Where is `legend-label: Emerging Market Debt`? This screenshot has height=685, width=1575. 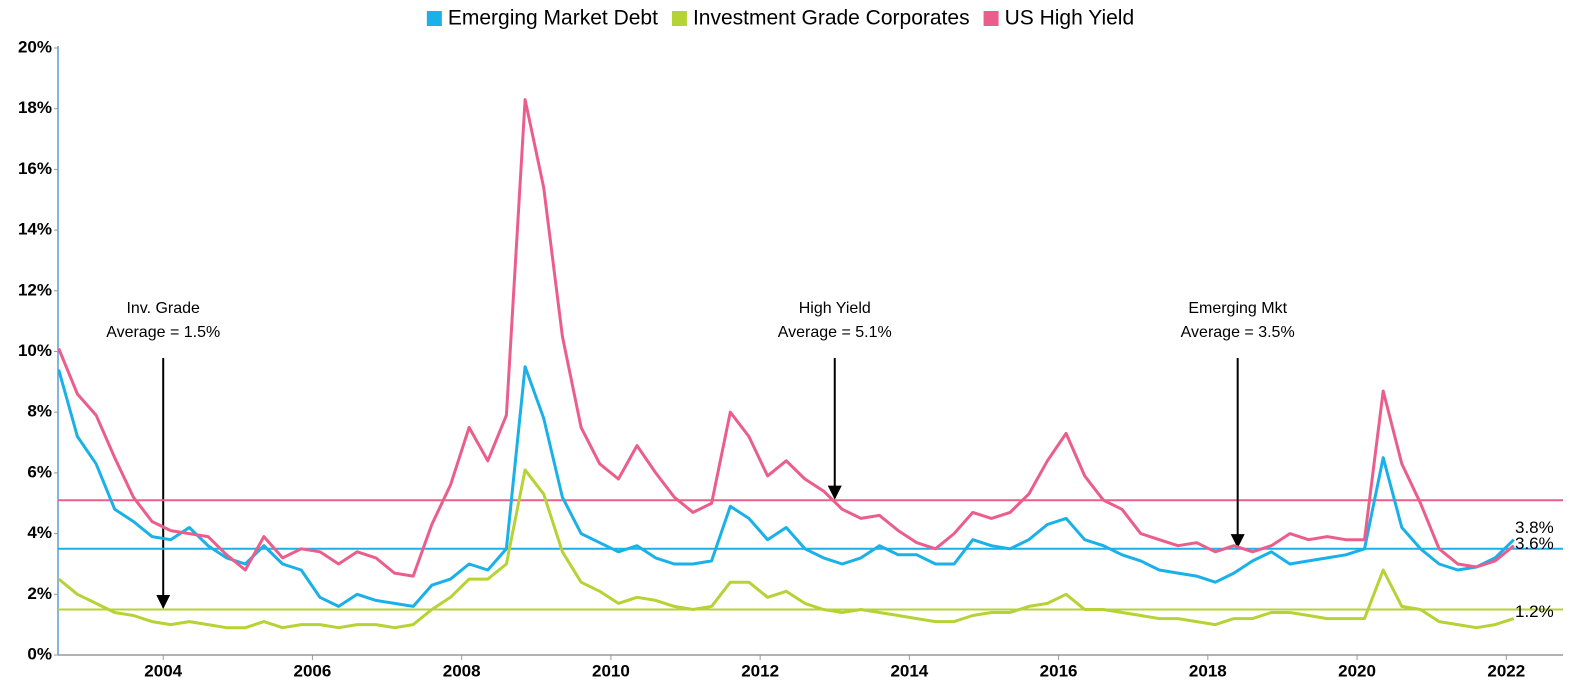 legend-label: Emerging Market Debt is located at coordinates (553, 18).